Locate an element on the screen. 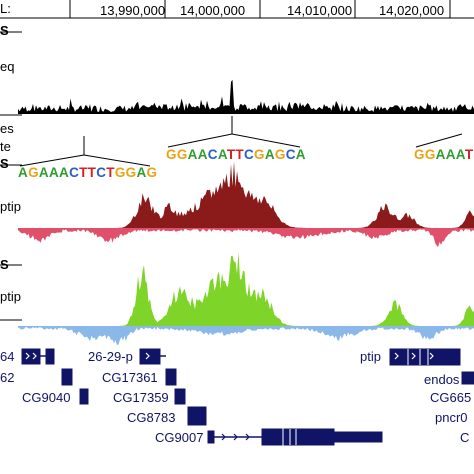 The height and width of the screenshot is (474, 474). track-label: eq is located at coordinates (7, 66).